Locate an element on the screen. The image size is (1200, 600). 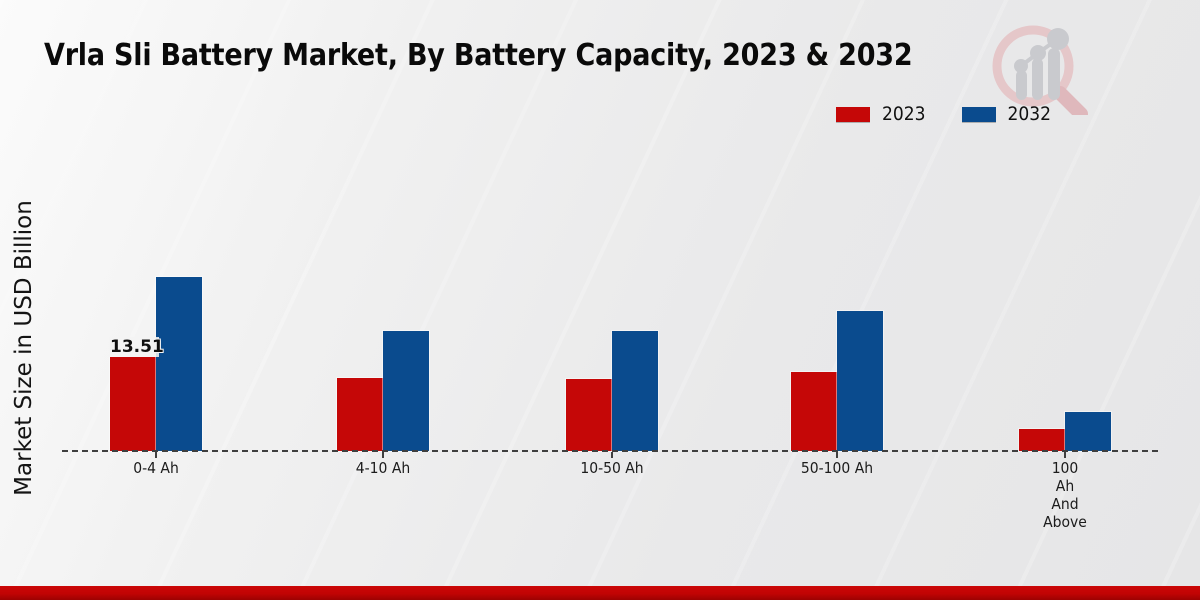
x-axis-baseline is located at coordinates (610, 451).